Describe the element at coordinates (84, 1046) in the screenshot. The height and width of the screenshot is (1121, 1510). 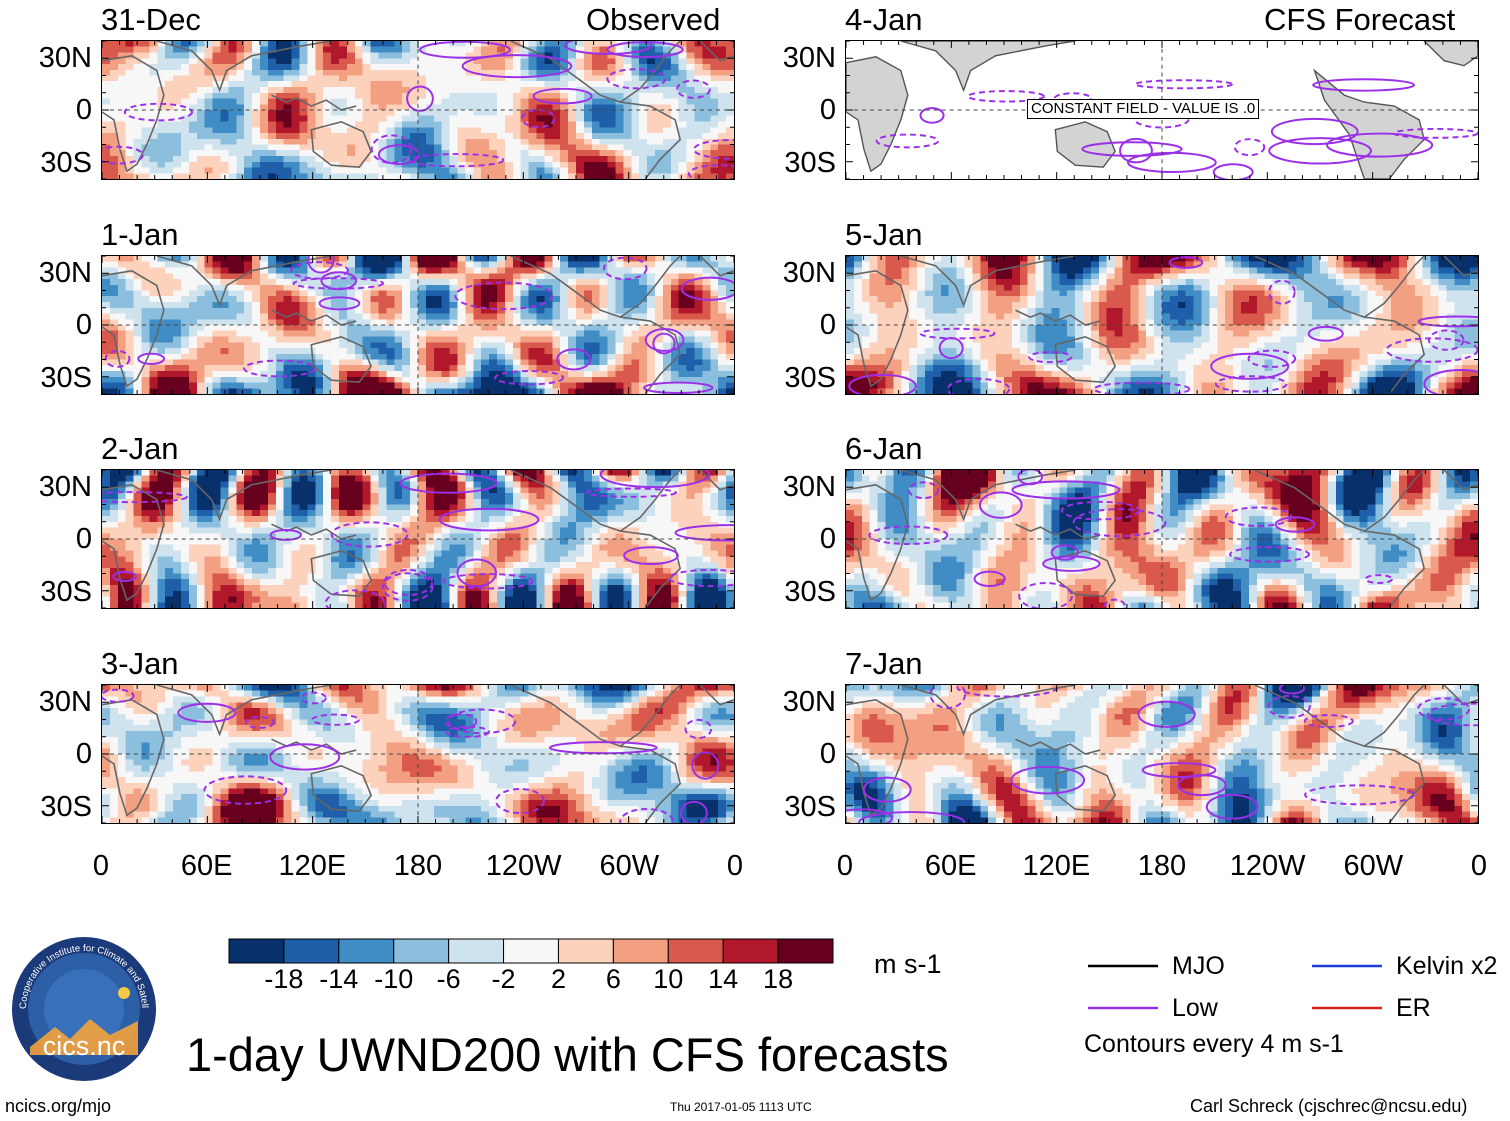
I see `logo-text: cics.nc` at that location.